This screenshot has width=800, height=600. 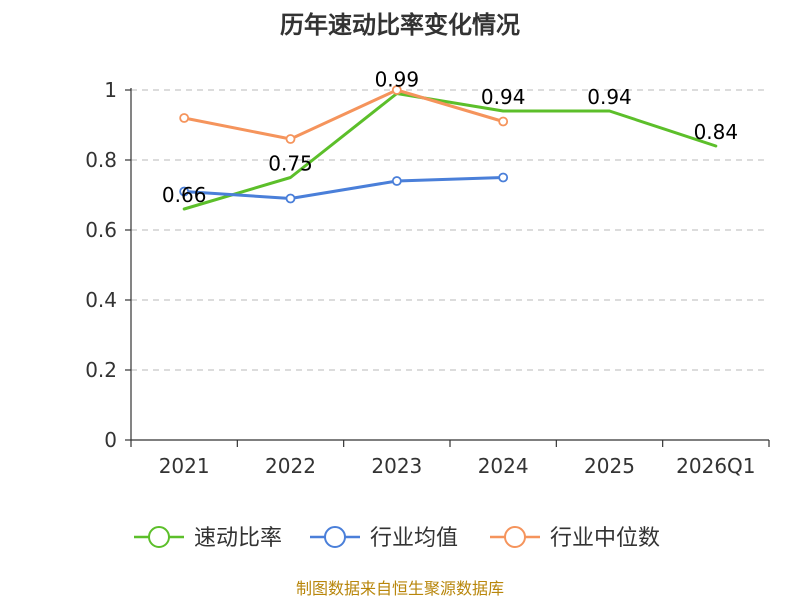 I want to click on x-tick-label: 2021, so click(x=184, y=466).